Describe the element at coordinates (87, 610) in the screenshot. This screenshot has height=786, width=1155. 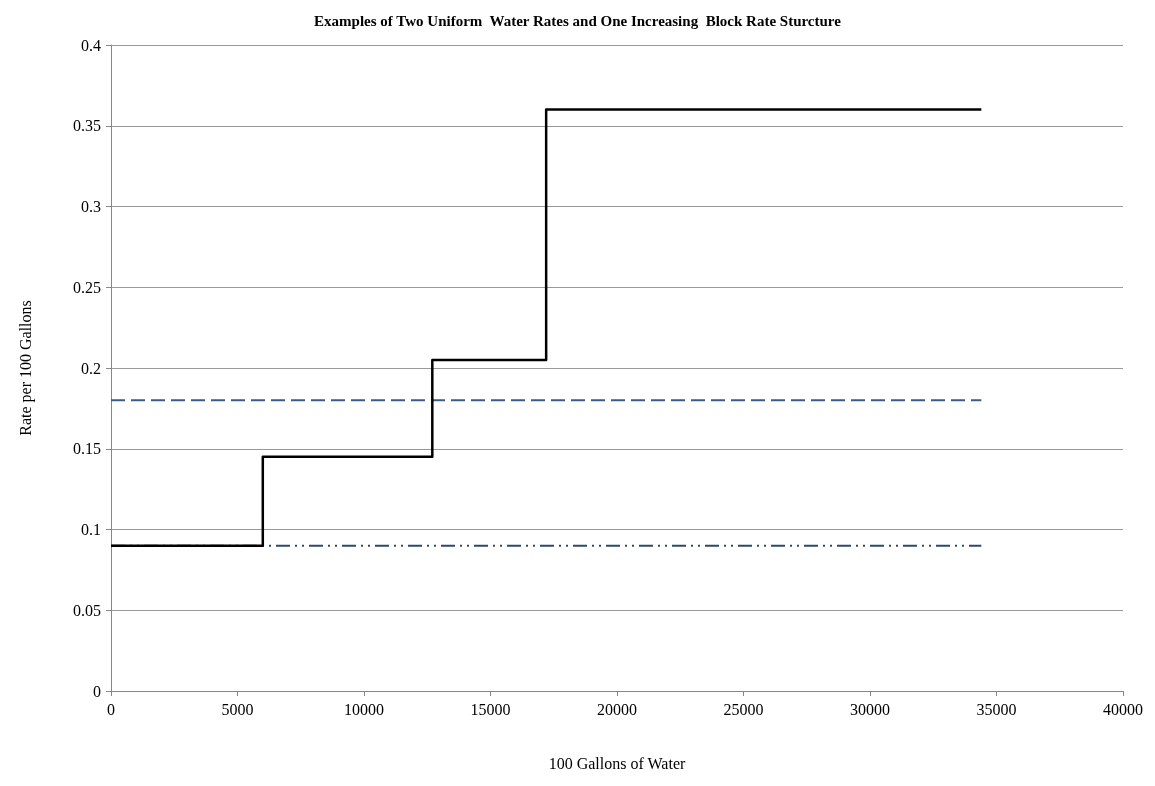
I see `y-tick-label: 0.05` at that location.